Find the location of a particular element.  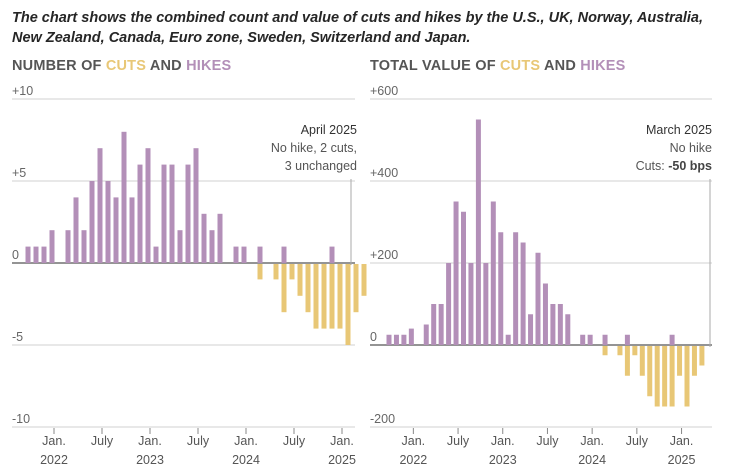

right-y-tick-label: 0 is located at coordinates (373, 337).